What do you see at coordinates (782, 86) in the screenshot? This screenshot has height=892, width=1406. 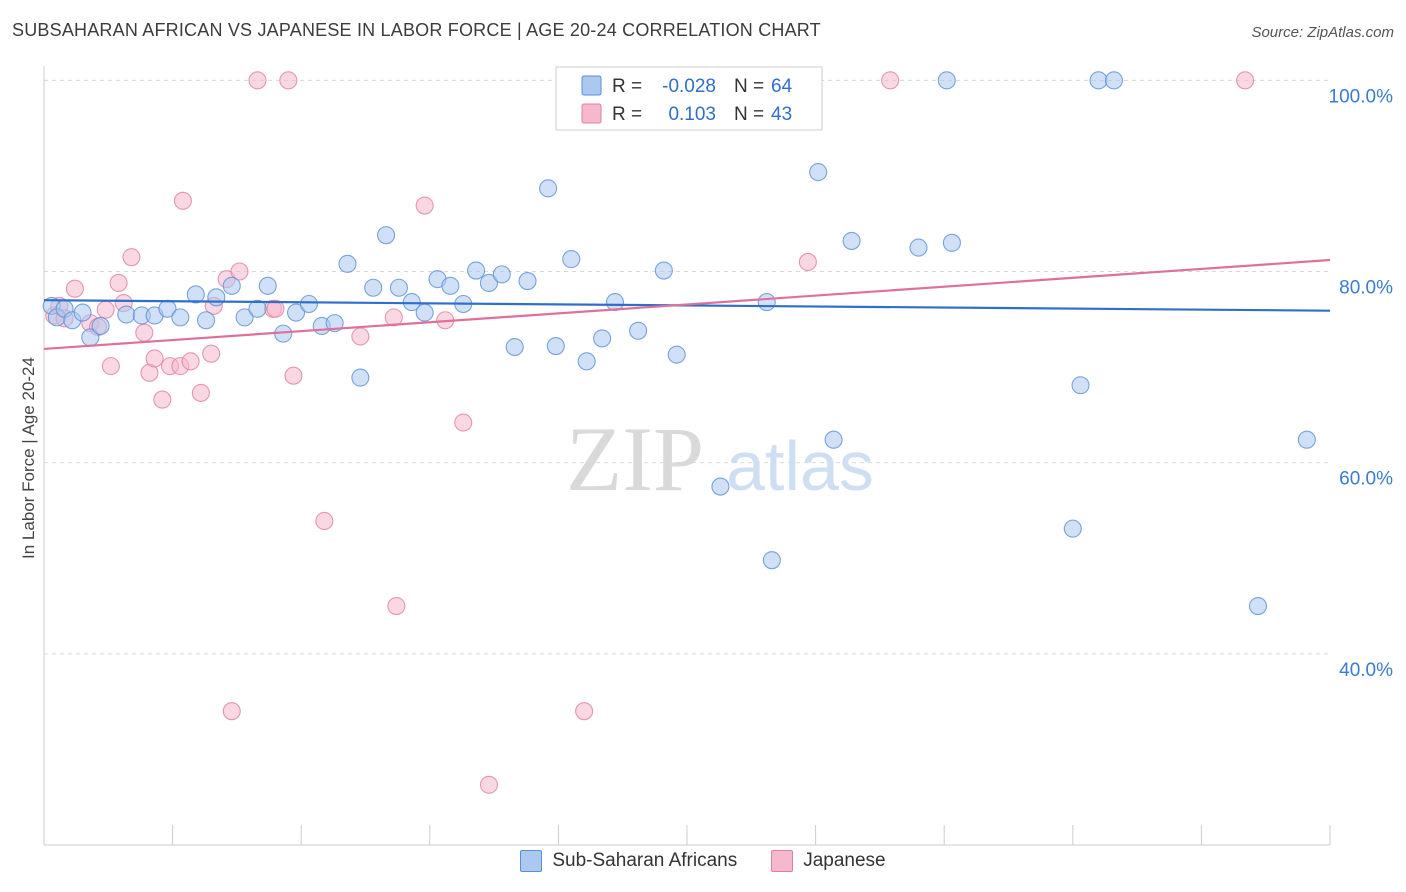 I see `legend-n-value-blue: 64` at bounding box center [782, 86].